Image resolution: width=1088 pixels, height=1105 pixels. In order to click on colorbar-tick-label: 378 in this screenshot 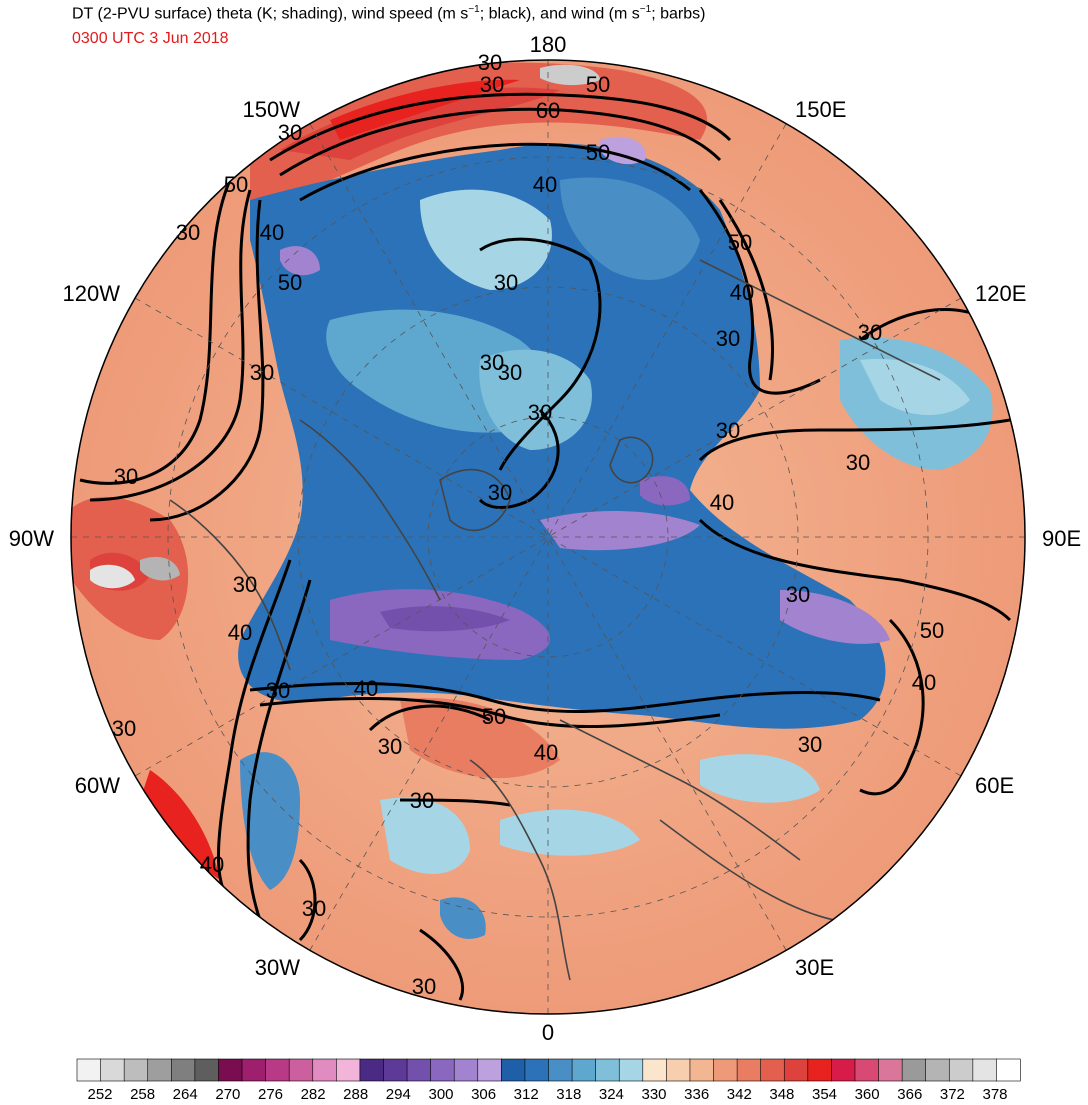, I will do `click(995, 1094)`.